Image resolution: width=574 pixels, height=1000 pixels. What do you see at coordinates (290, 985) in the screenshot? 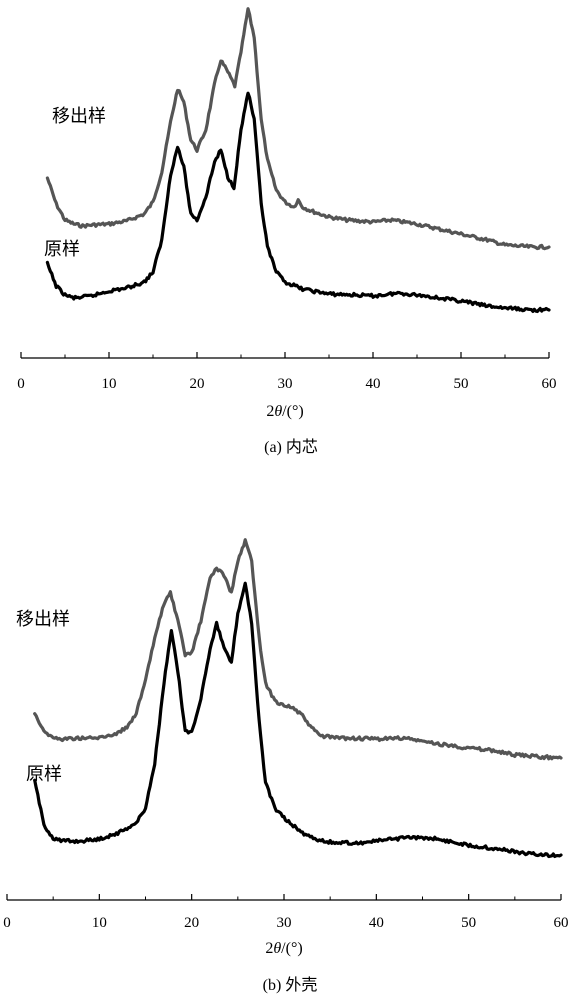
I see `panel-caption: (b) 外壳` at bounding box center [290, 985].